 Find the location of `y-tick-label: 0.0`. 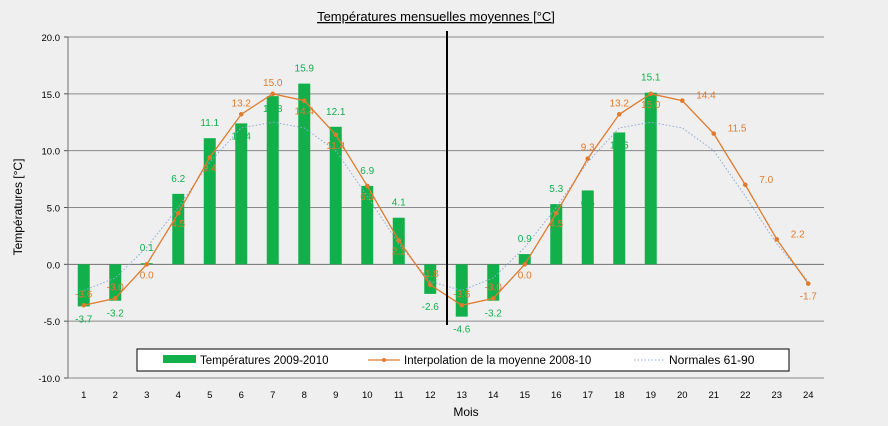

y-tick-label: 0.0 is located at coordinates (53, 265).